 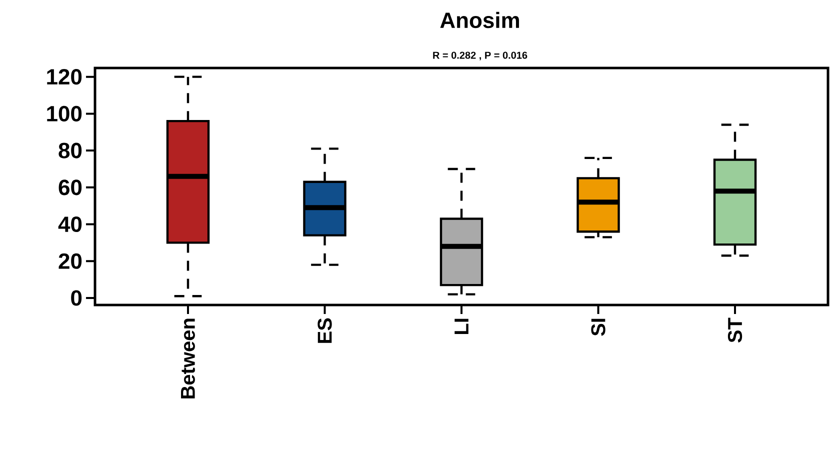 What do you see at coordinates (480, 56) in the screenshot?
I see `chart-subtitle: R = 0.282 , P = 0.016` at bounding box center [480, 56].